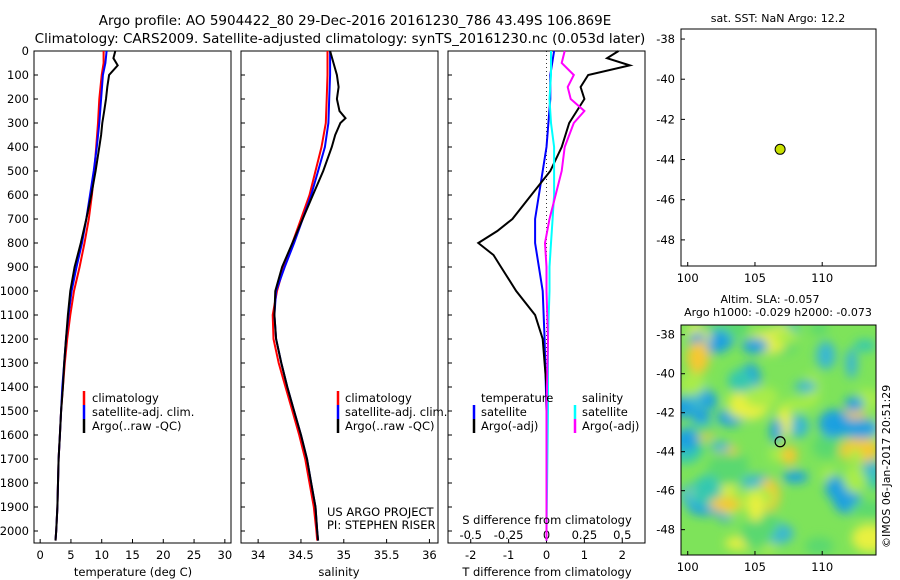  What do you see at coordinates (622, 535) in the screenshot?
I see `x-tick2-label: 0.5` at bounding box center [622, 535].